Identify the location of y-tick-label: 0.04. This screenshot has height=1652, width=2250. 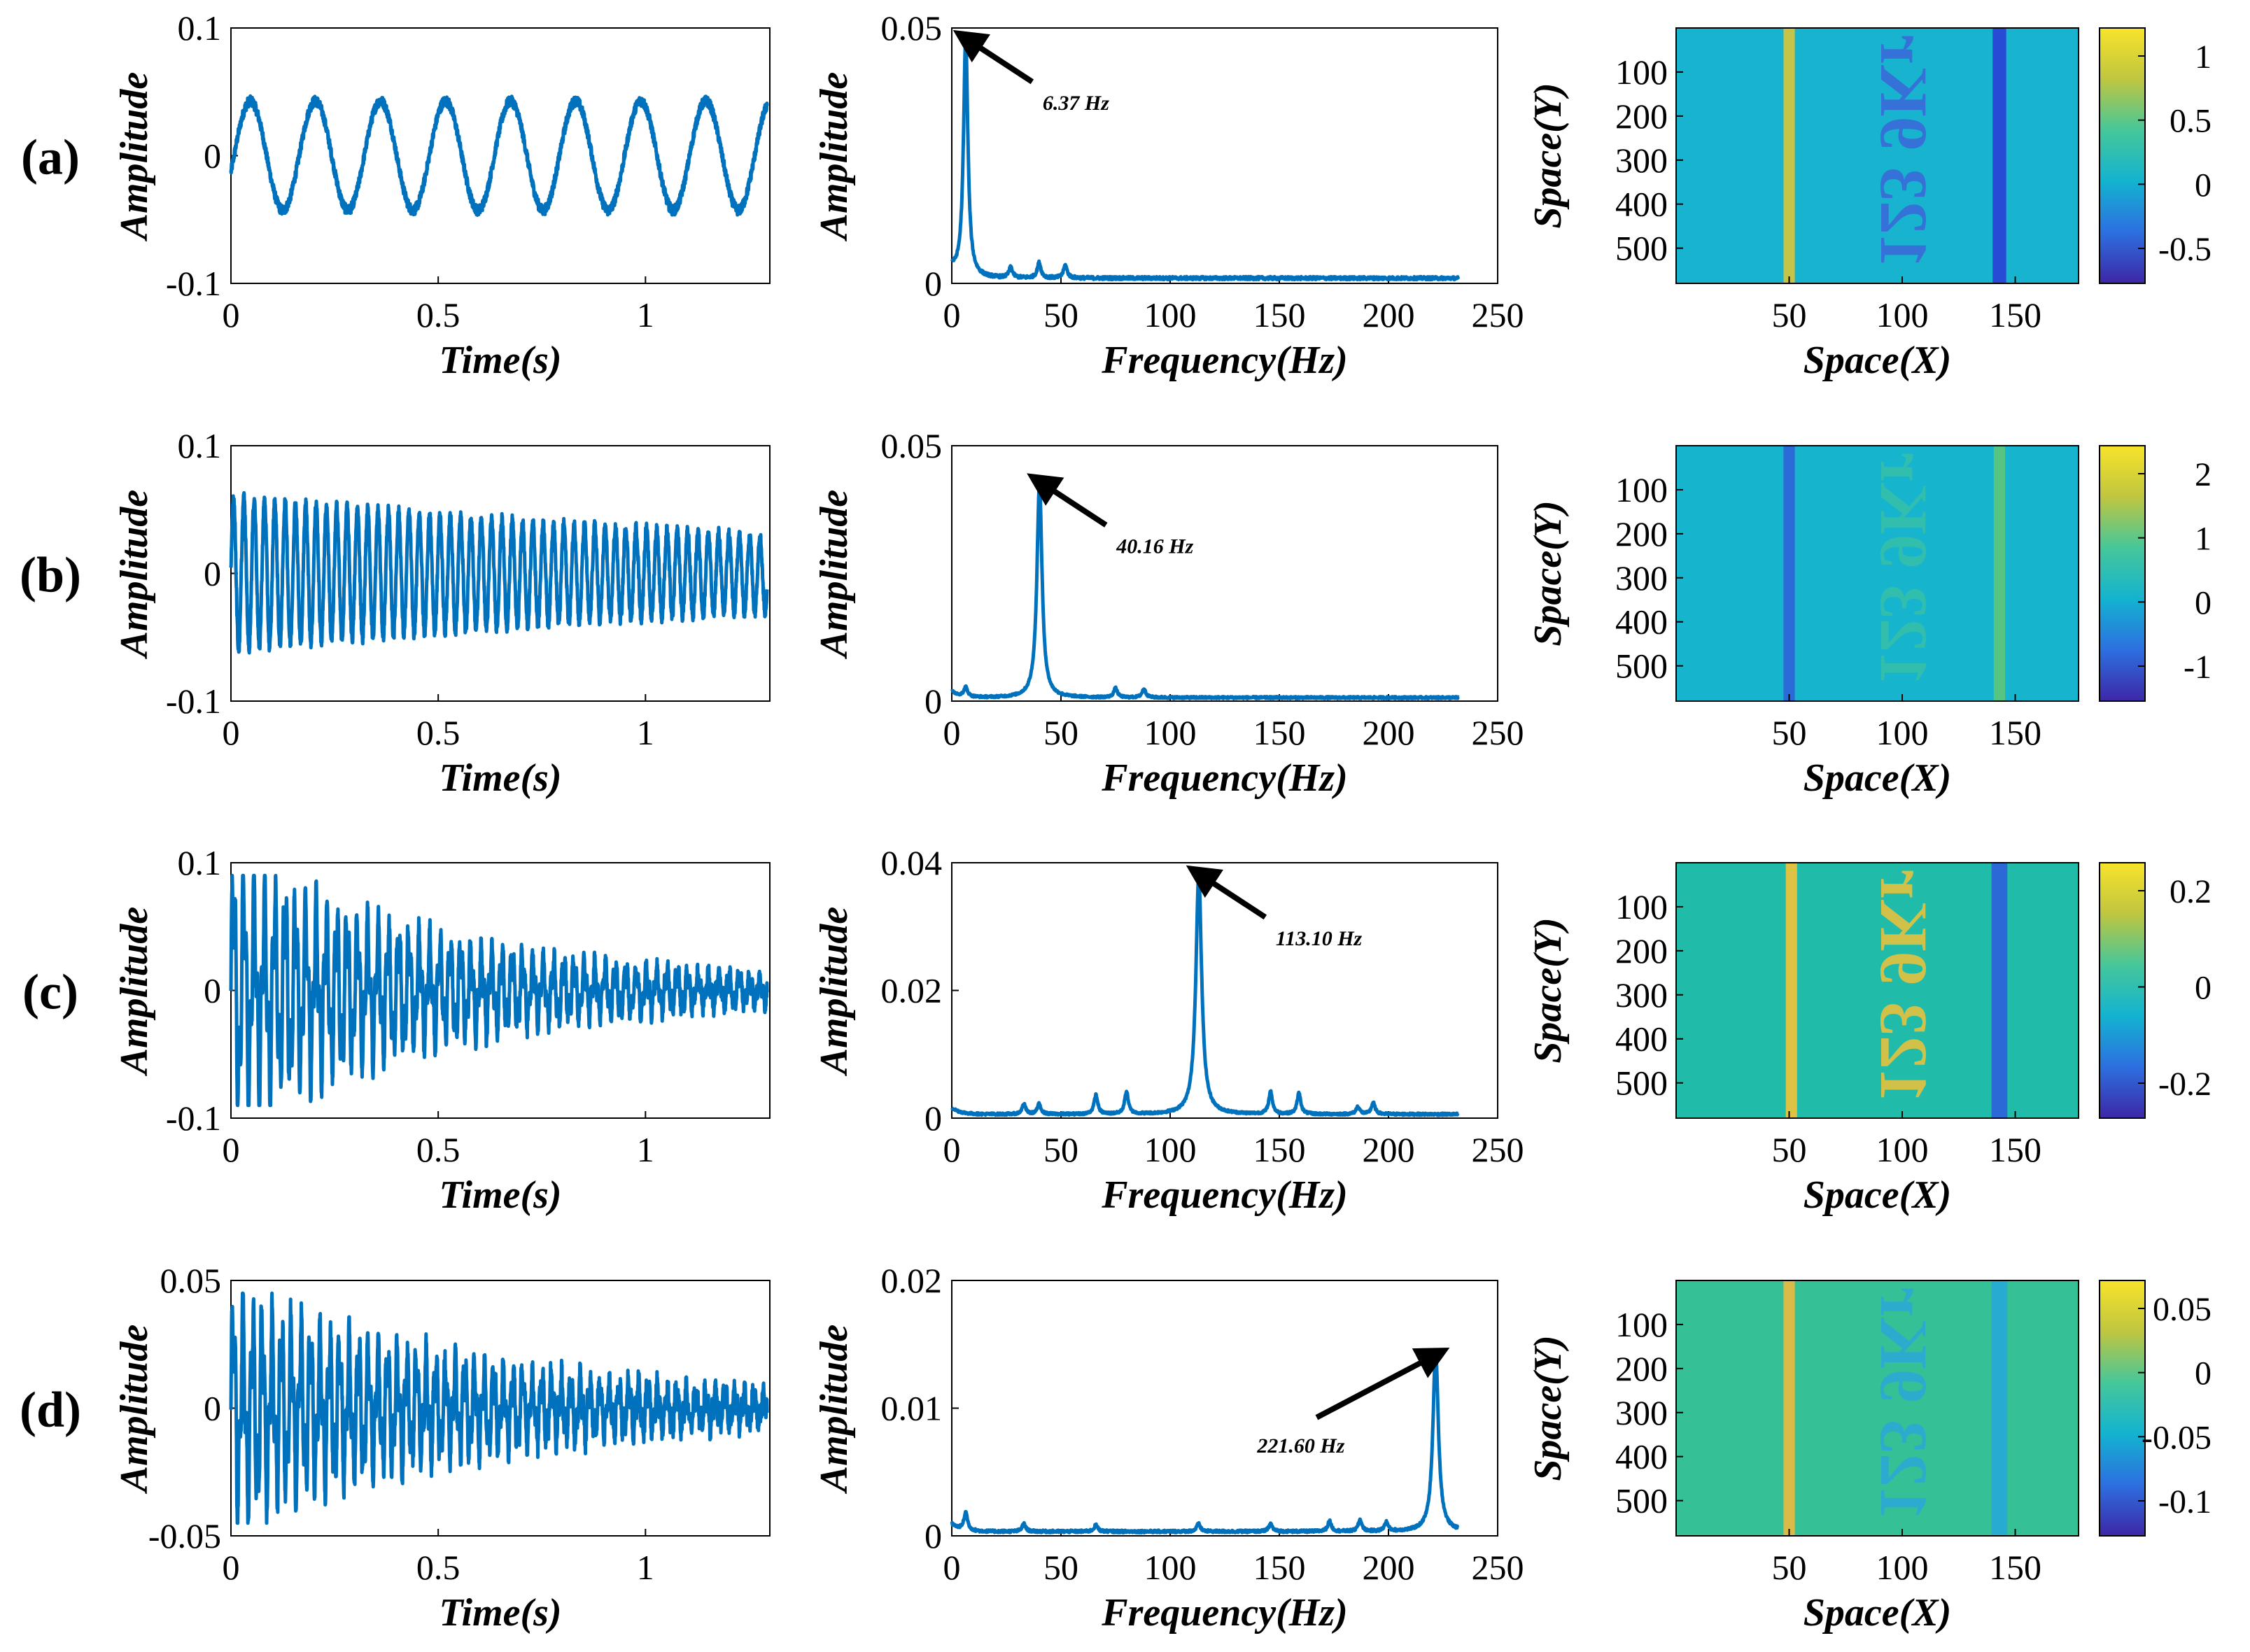
(912, 862).